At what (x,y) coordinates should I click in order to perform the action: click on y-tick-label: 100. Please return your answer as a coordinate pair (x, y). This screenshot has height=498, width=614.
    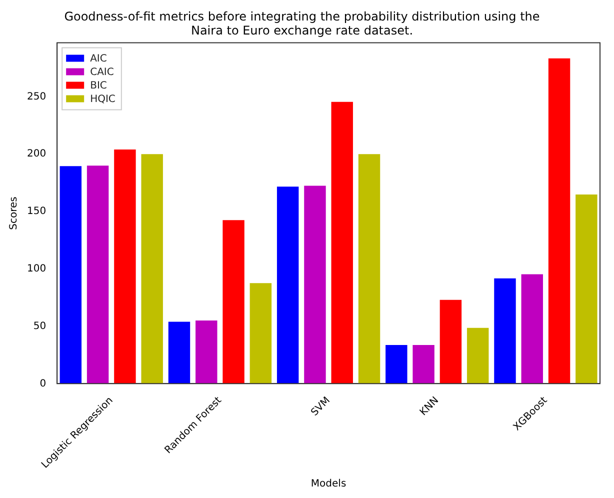
    Looking at the image, I should click on (36, 269).